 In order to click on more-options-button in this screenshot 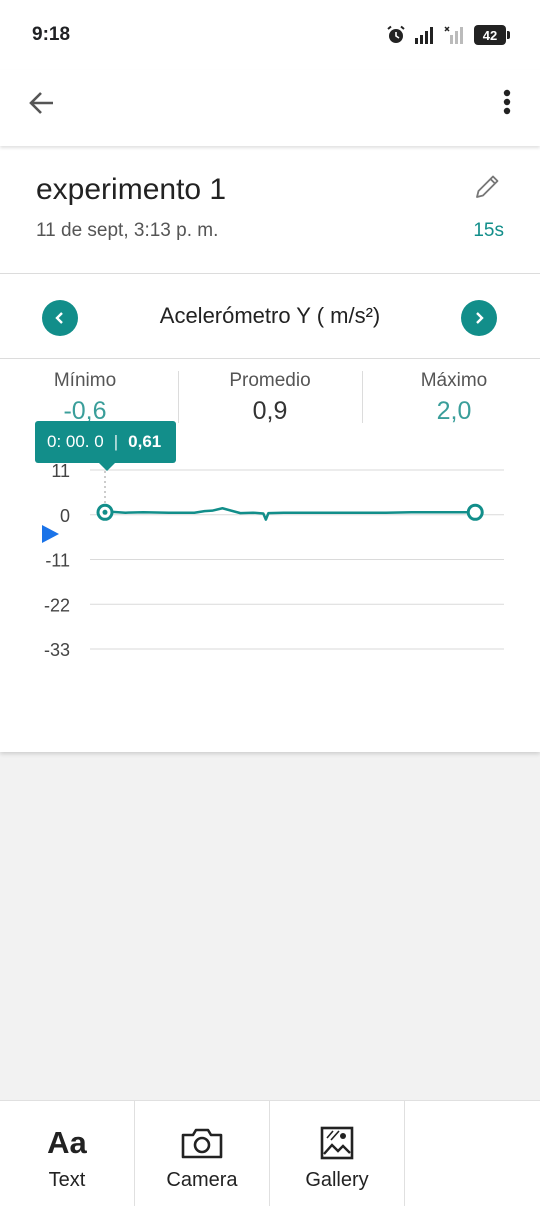, I will do `click(507, 104)`.